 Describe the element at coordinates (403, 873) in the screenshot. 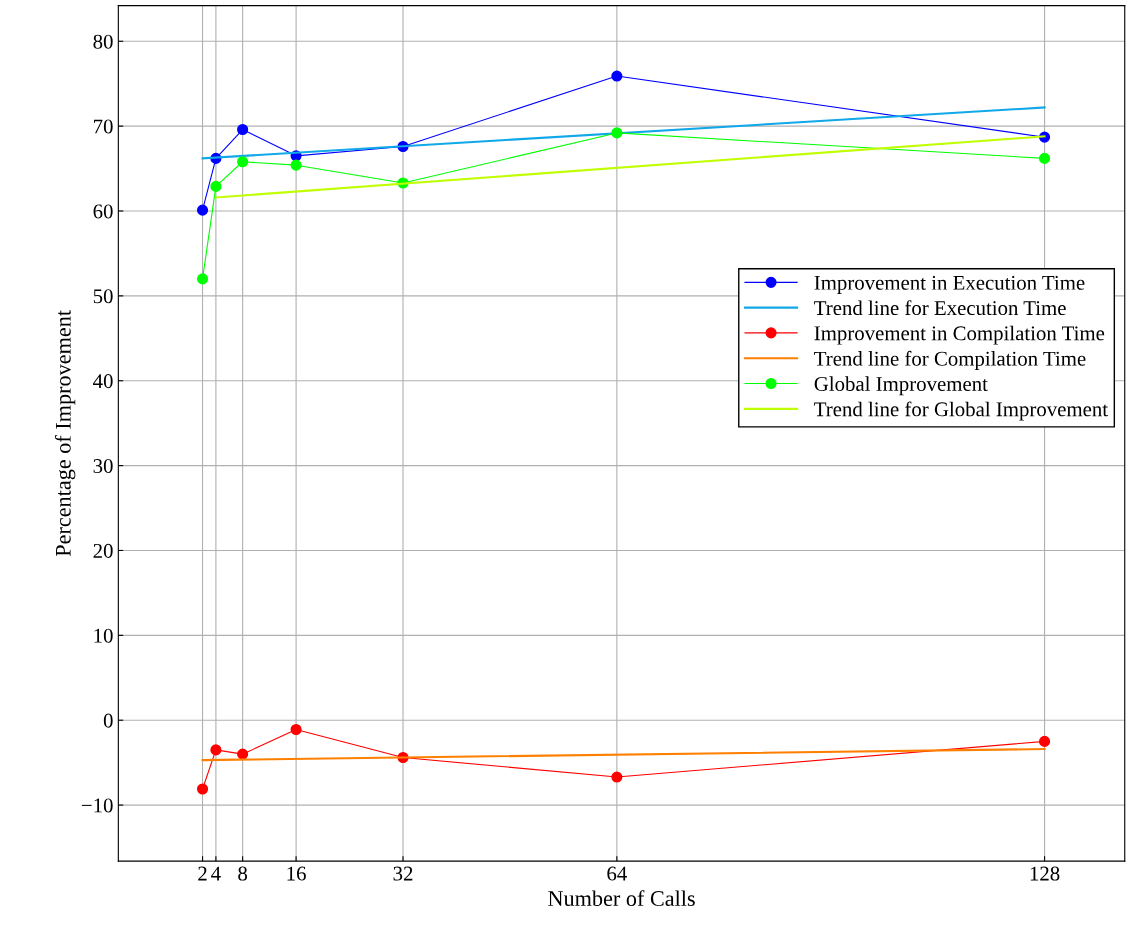

I see `x-tick-label: 32` at that location.